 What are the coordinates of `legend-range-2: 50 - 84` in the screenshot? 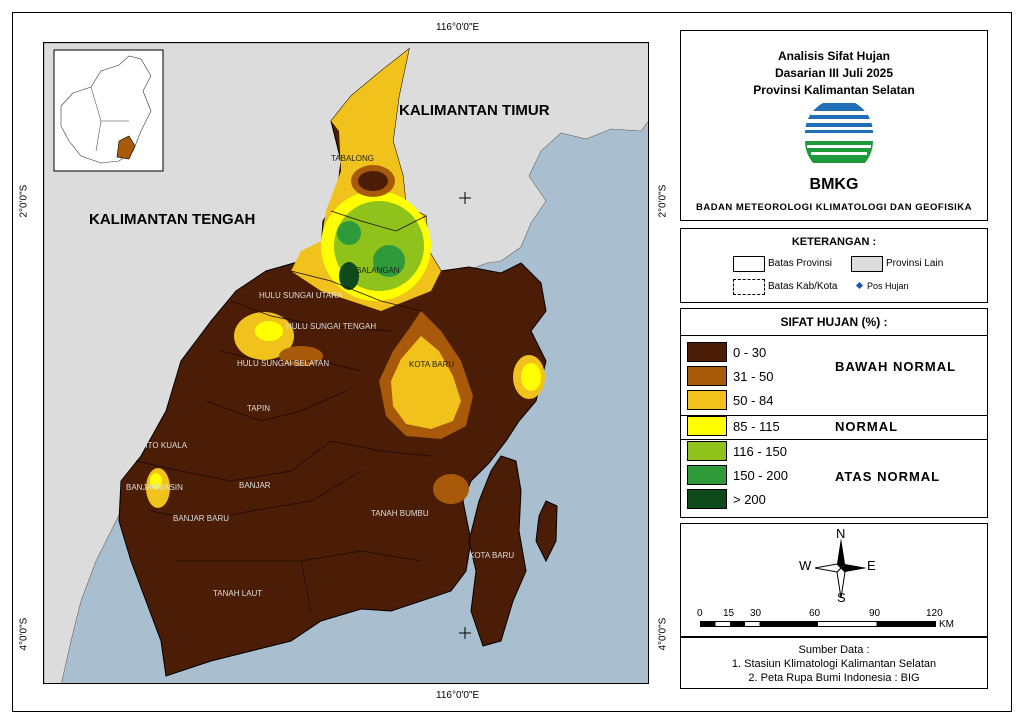 It's located at (753, 400).